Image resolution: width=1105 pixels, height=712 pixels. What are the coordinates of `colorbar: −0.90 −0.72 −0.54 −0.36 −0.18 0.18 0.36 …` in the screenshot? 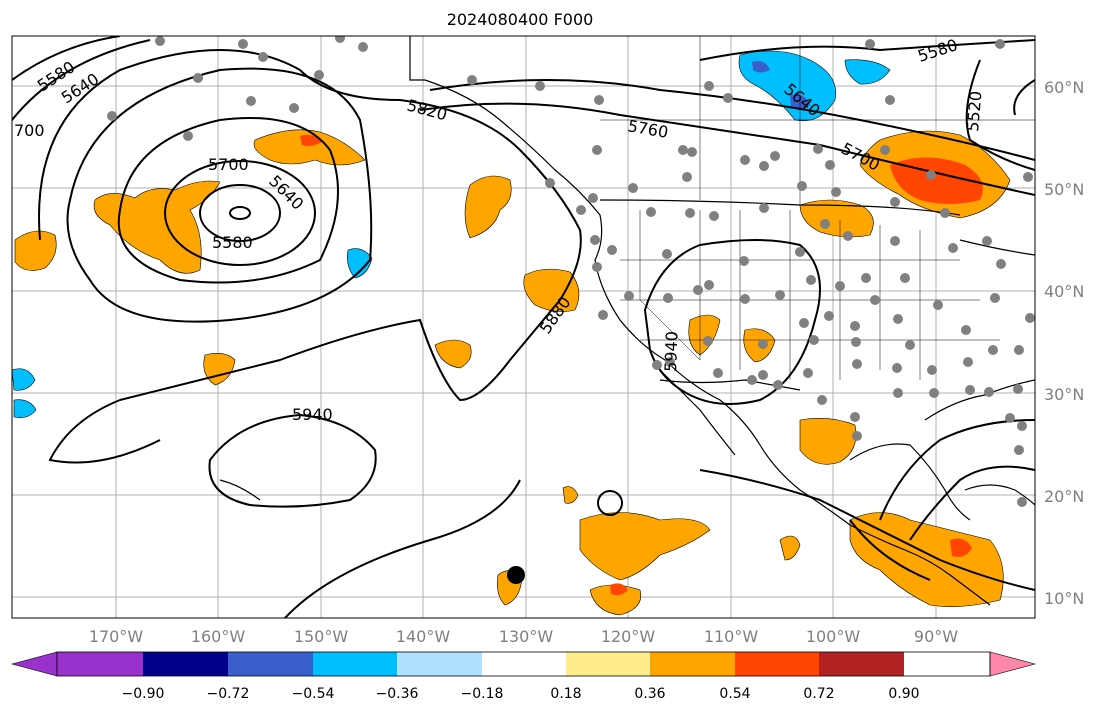 It's located at (523, 676).